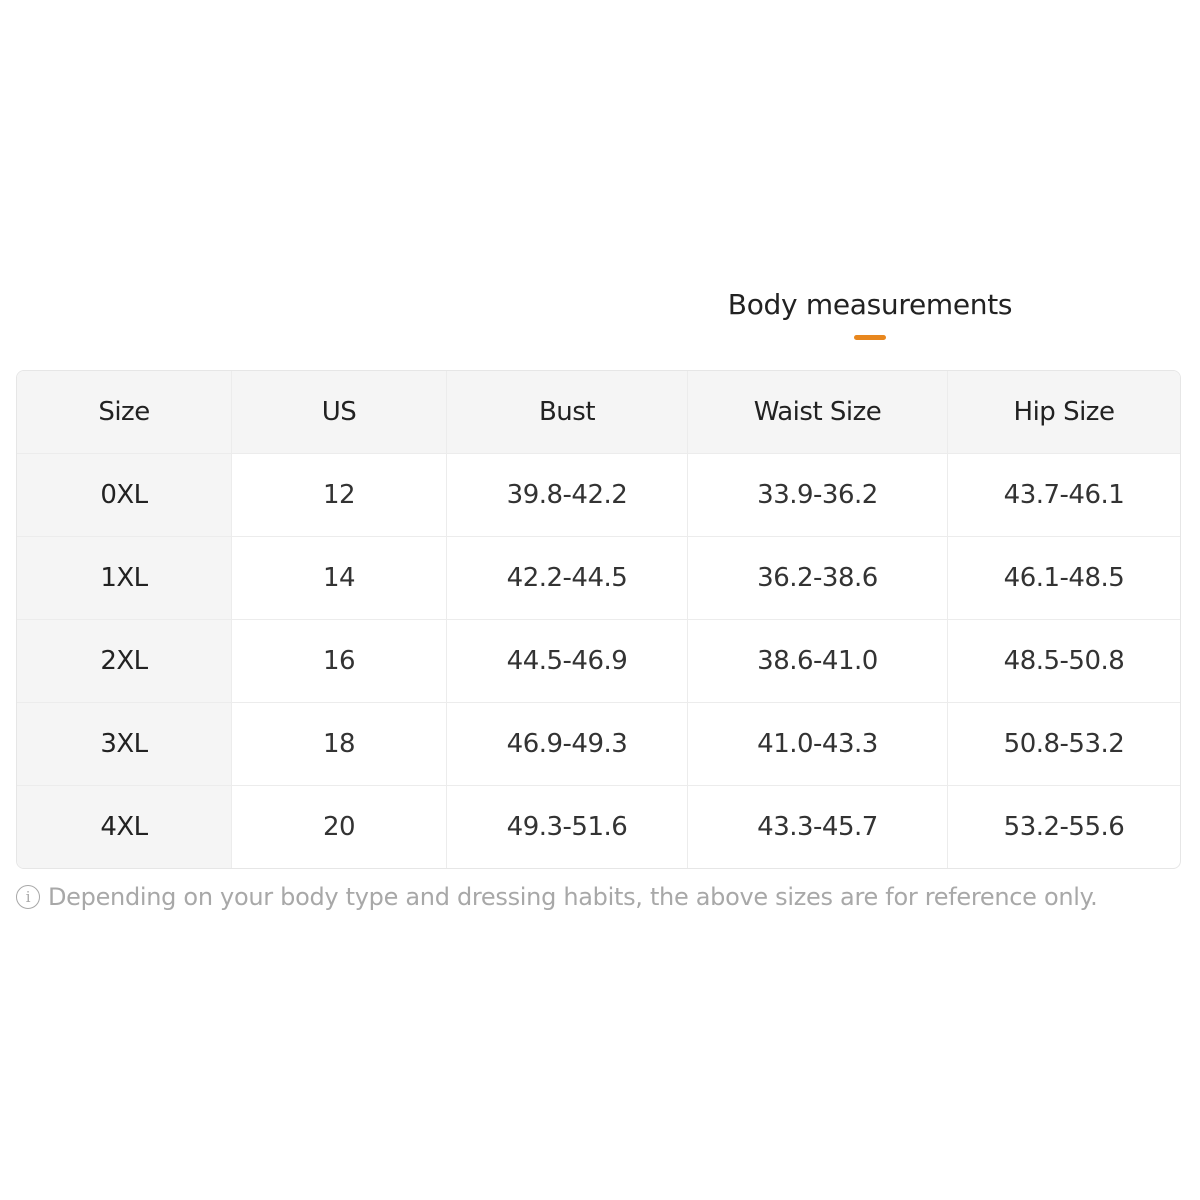 The width and height of the screenshot is (1200, 1200). Describe the element at coordinates (870, 304) in the screenshot. I see `tab-body-measurements: Body measurements` at that location.